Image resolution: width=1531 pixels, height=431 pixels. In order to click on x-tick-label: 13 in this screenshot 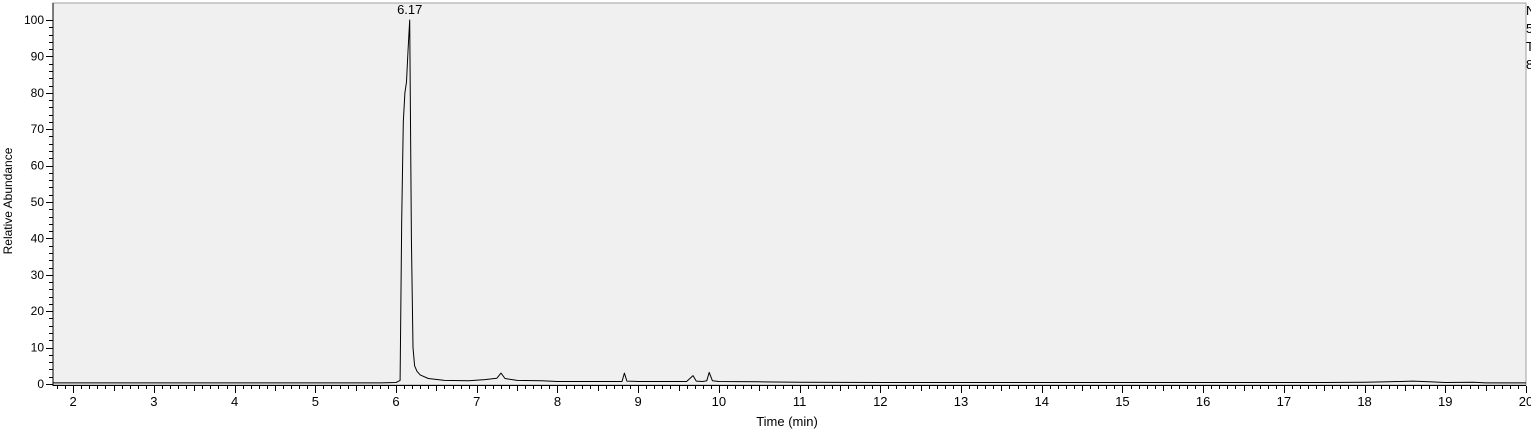, I will do `click(961, 401)`.